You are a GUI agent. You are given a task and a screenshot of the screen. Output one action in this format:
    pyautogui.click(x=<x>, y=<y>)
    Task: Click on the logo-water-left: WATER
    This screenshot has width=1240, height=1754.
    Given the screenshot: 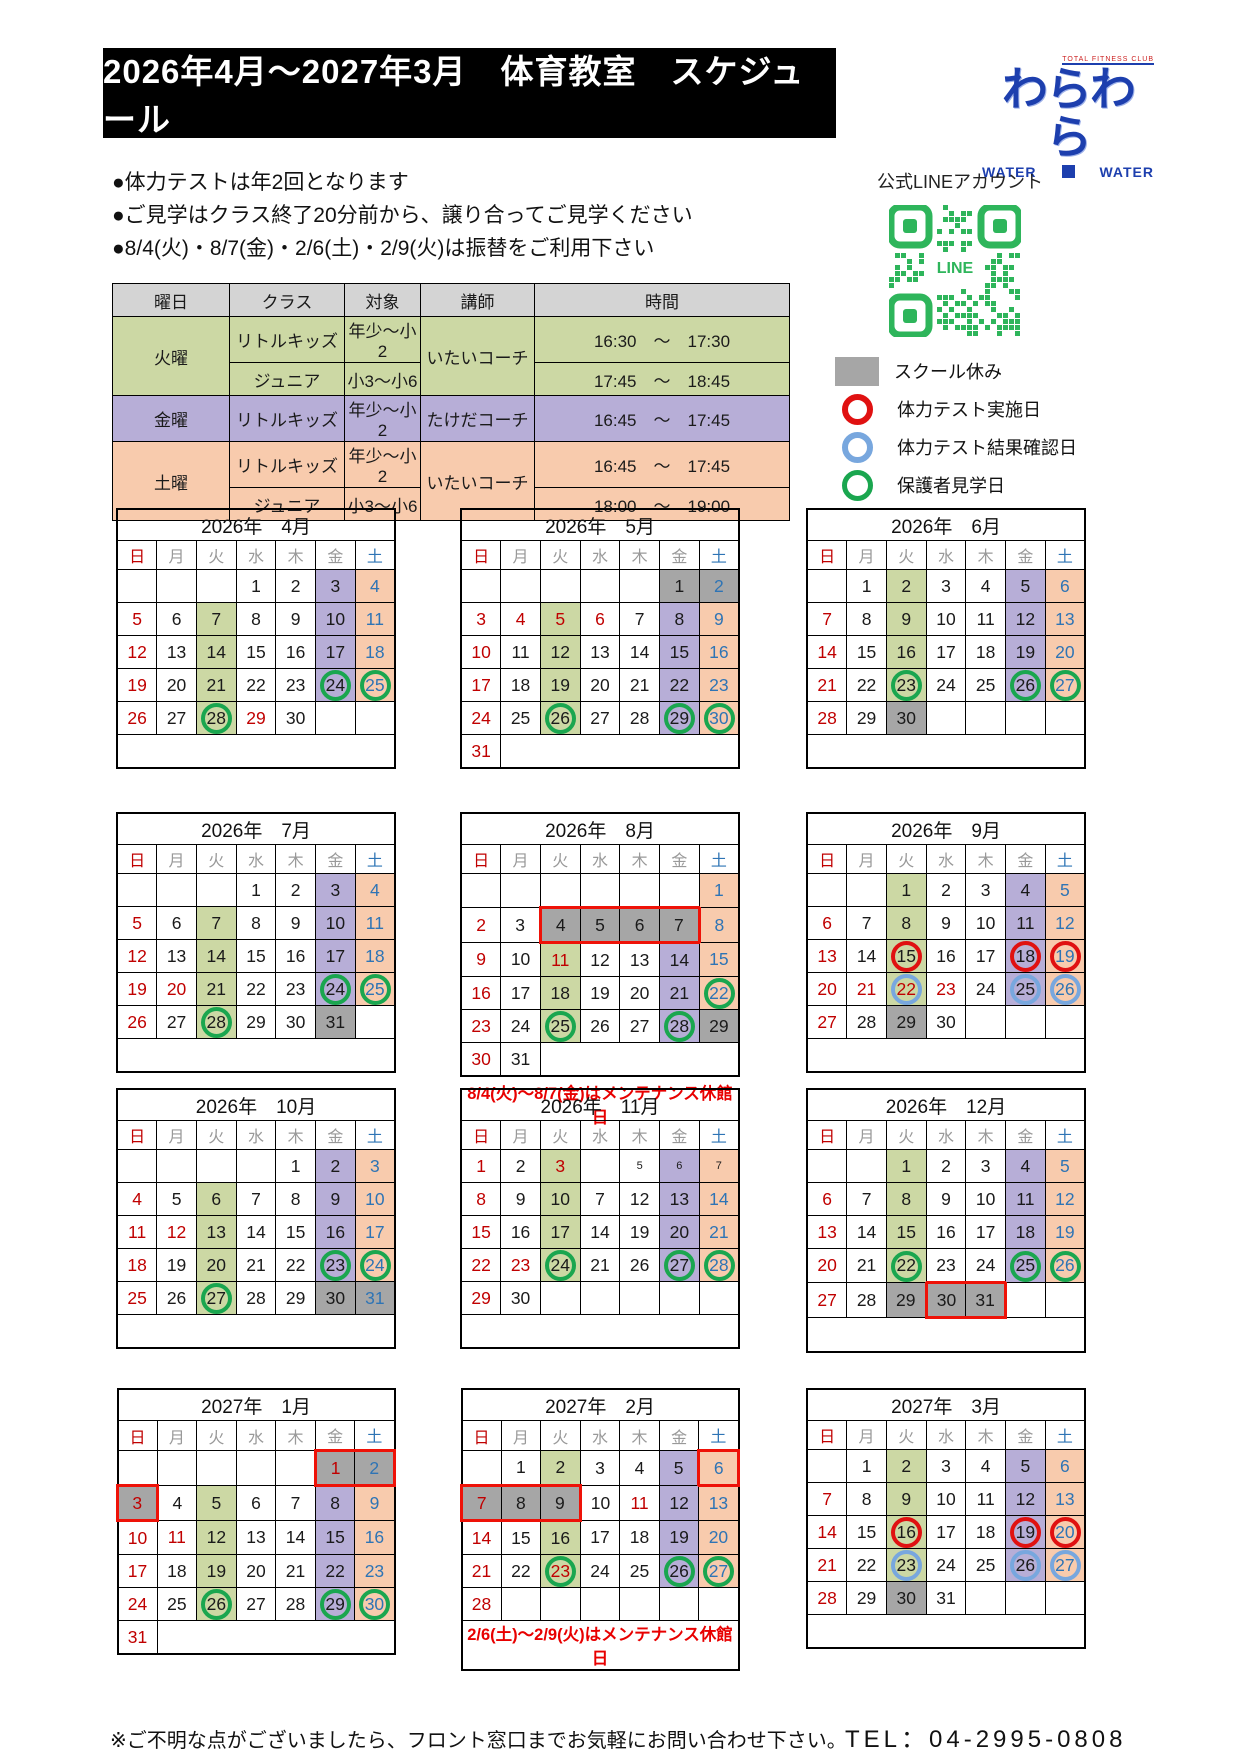 What is the action you would take?
    pyautogui.click(x=1009, y=171)
    